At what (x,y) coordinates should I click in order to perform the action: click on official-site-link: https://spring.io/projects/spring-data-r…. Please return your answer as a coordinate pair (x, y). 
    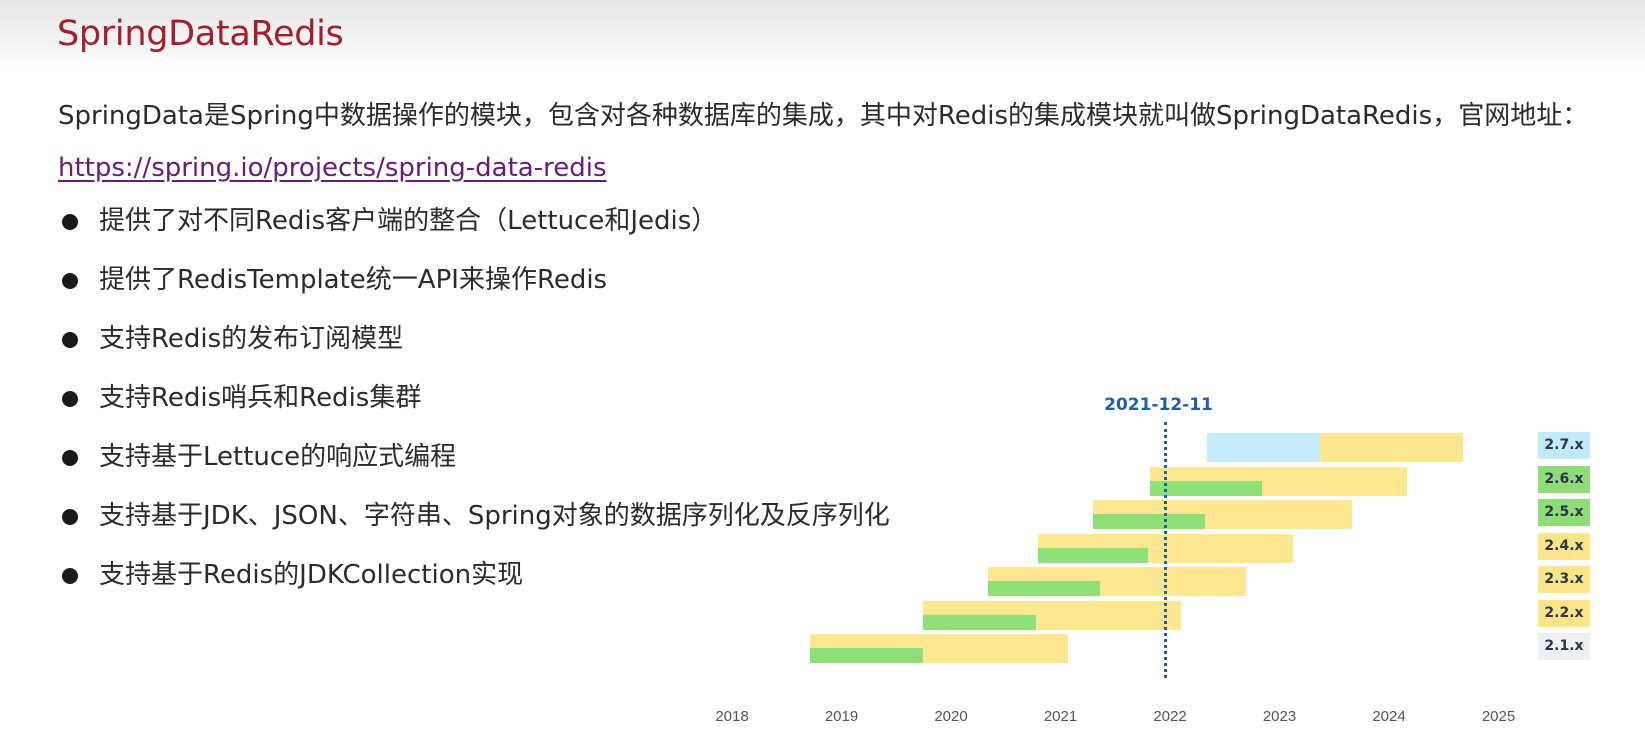
    Looking at the image, I should click on (332, 168).